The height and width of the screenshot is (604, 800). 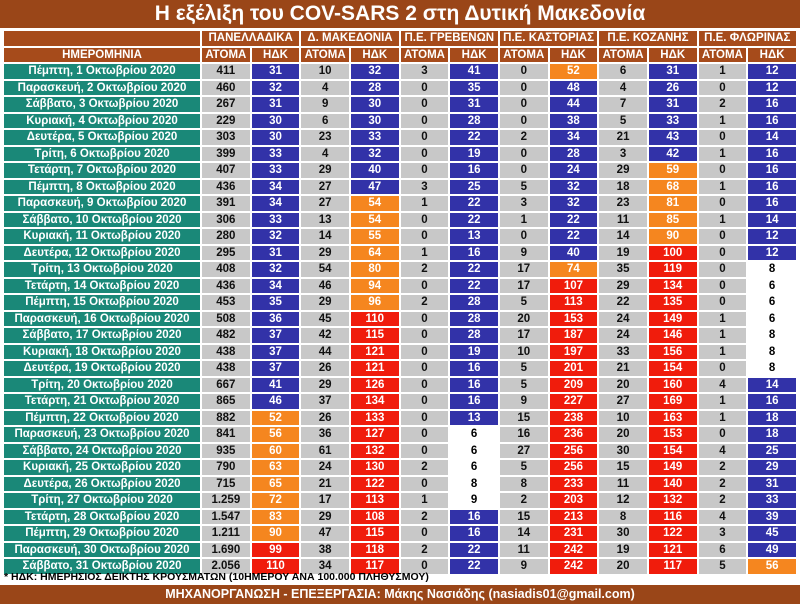 I want to click on cell-hdk: 64, so click(x=374, y=252).